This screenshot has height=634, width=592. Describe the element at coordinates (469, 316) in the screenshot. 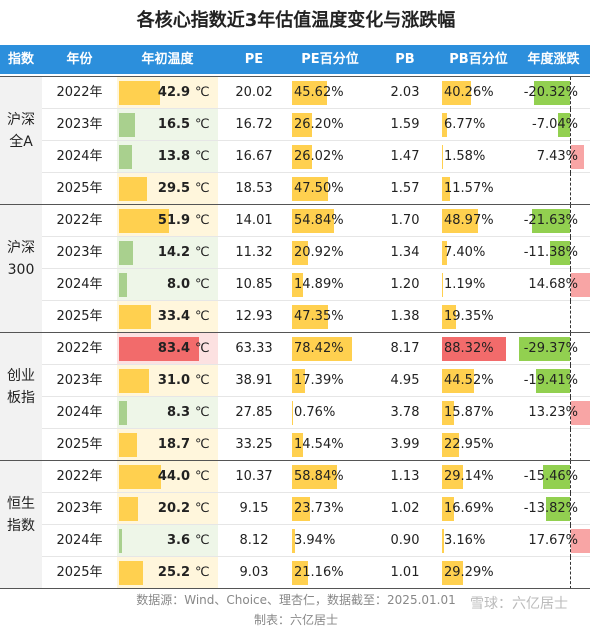

I see `cell-text: 19.35%` at that location.